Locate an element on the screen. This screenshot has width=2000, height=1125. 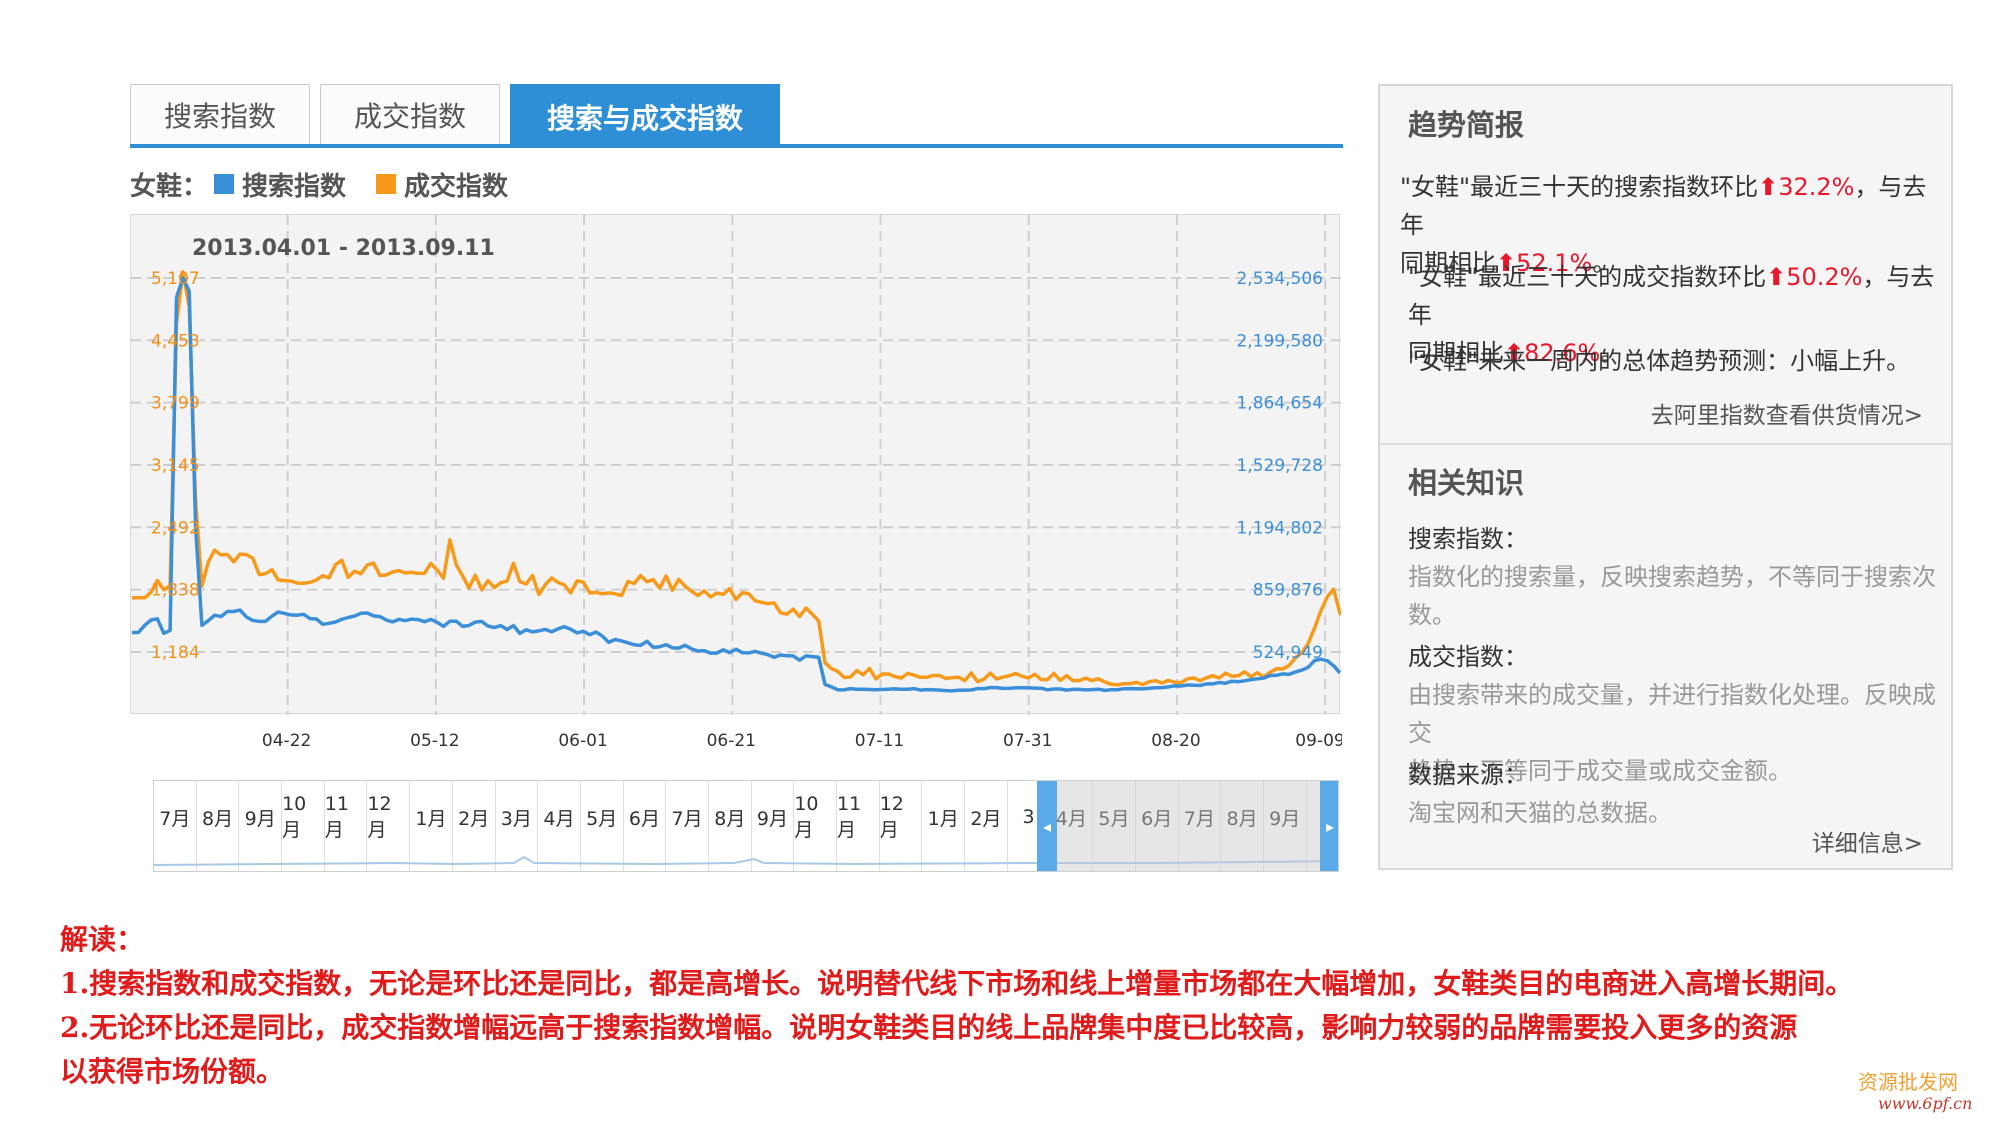
tab-search-index: 搜索指数 is located at coordinates (220, 114).